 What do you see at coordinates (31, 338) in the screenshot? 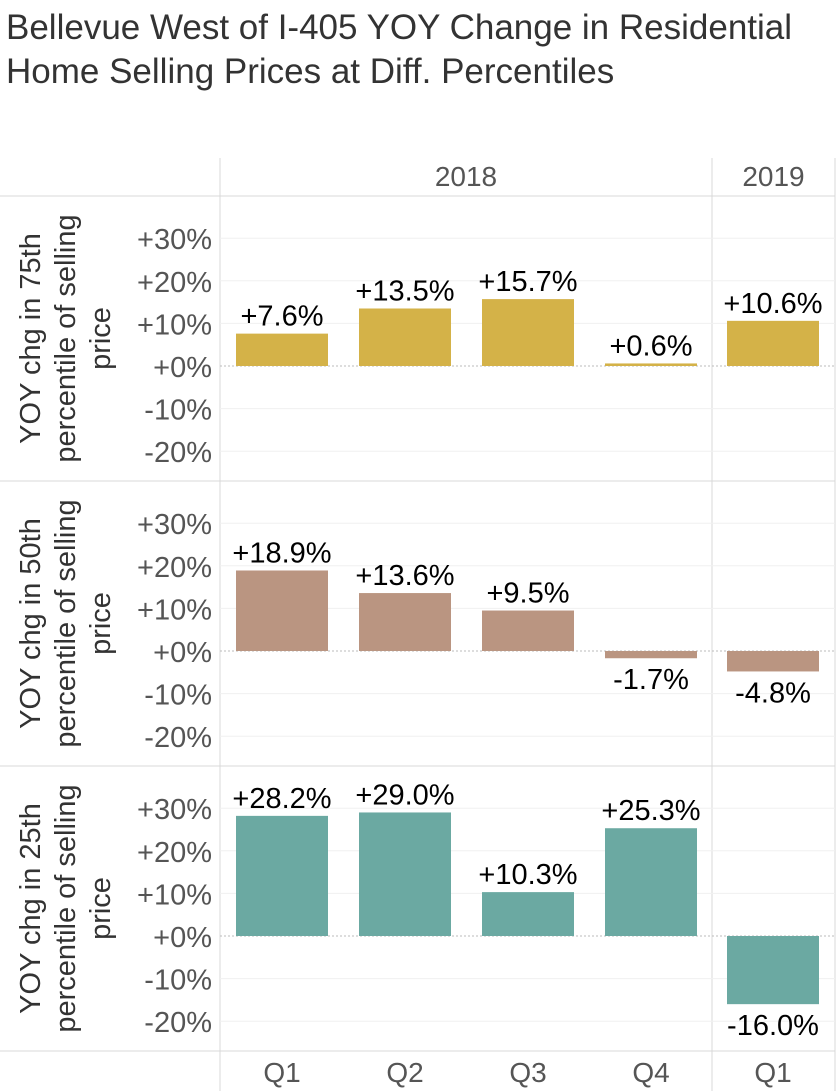
I see `row-label-line: YOY chg in 75th` at bounding box center [31, 338].